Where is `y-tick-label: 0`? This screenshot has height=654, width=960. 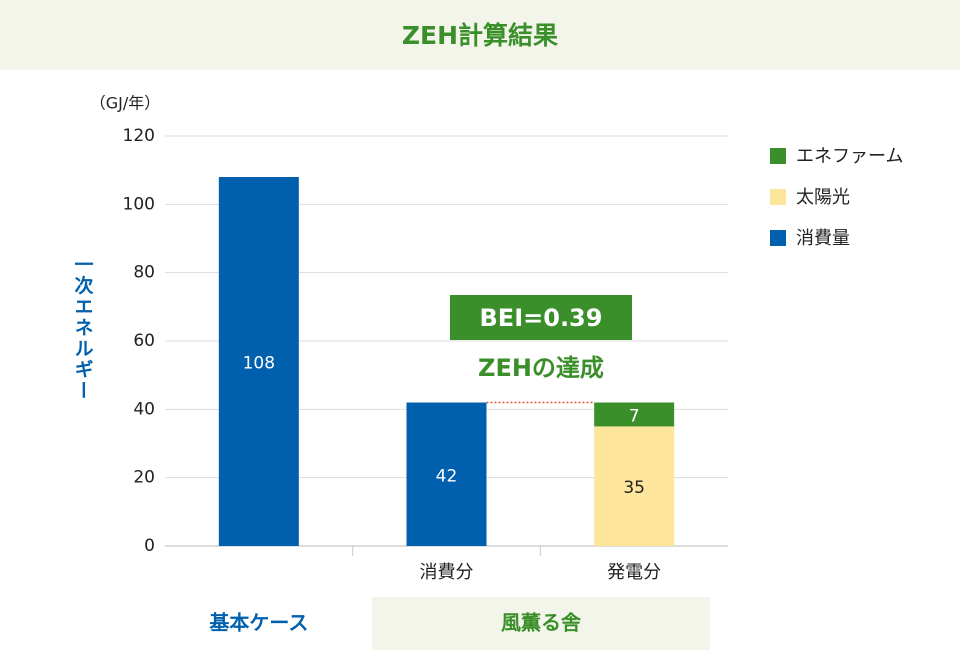 y-tick-label: 0 is located at coordinates (149, 546).